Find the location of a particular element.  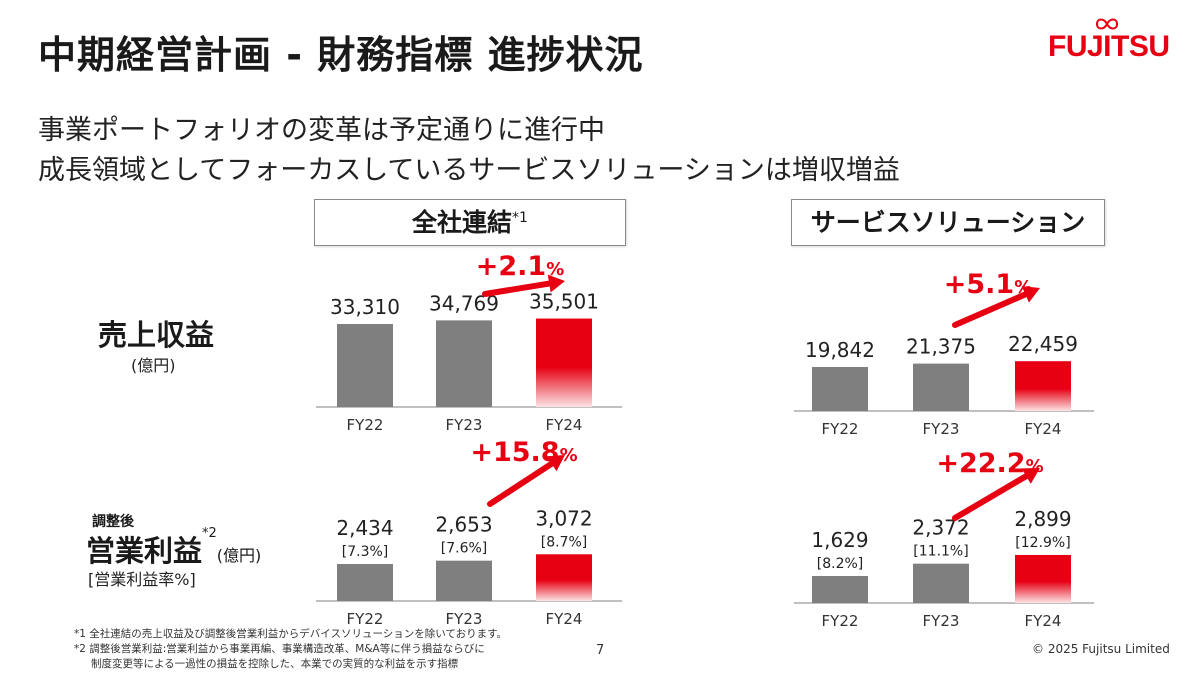

profit-service-tick-FY22: FY22 is located at coordinates (840, 621).